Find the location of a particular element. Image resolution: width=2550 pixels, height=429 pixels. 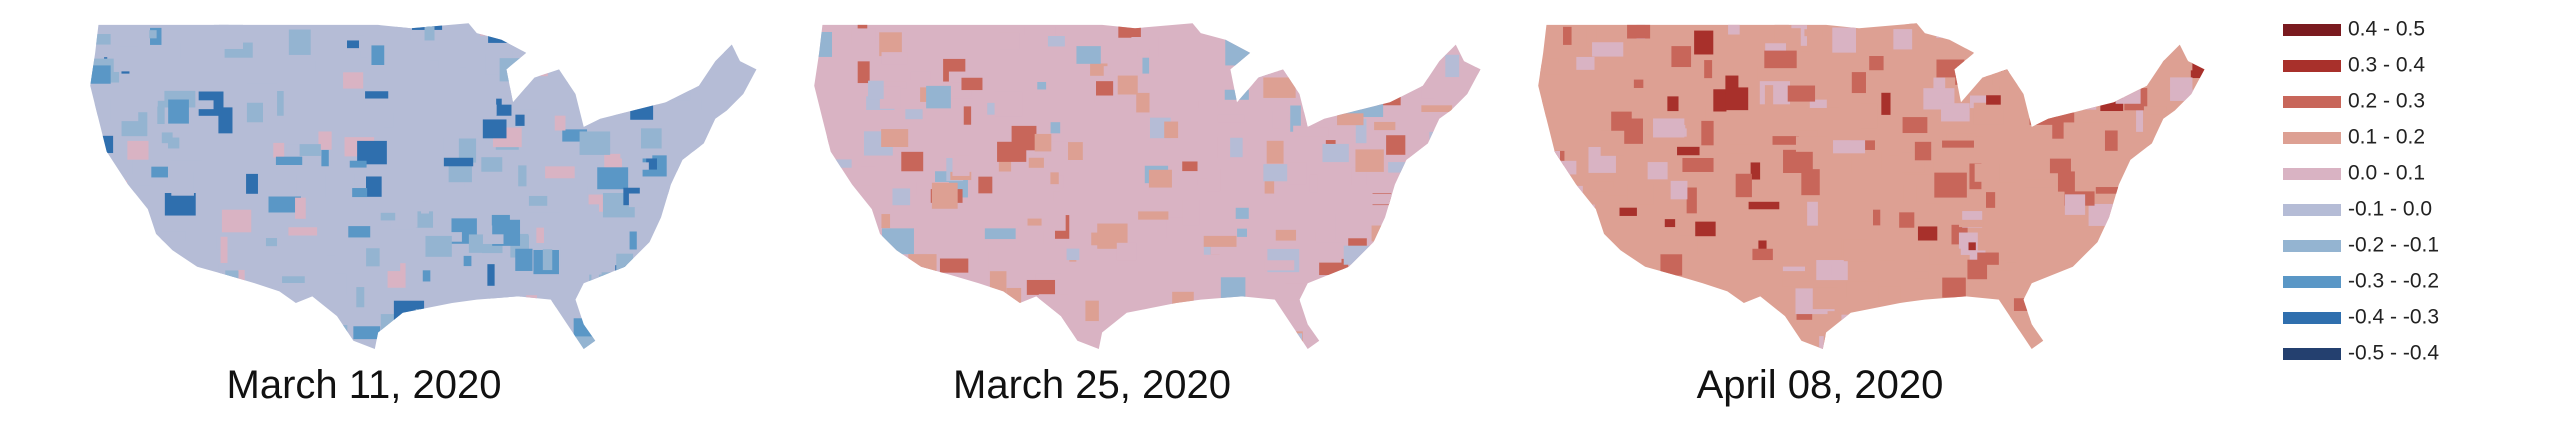

legend-label: -0.3 - -0.2 is located at coordinates (2393, 281).